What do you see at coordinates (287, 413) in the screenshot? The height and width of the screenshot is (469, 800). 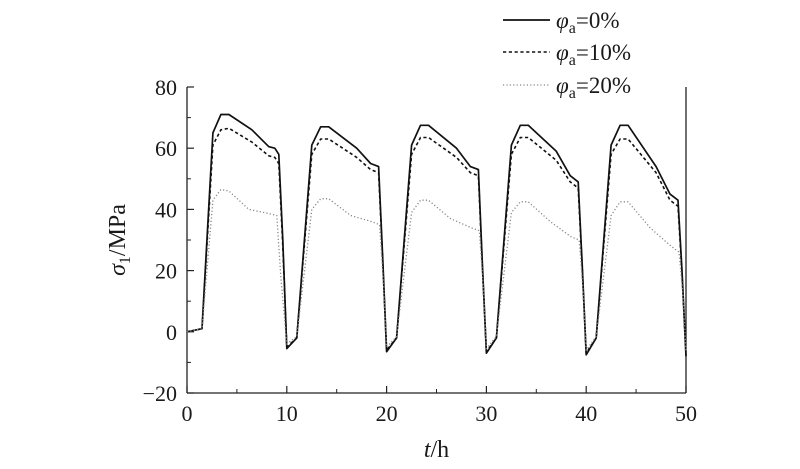 I see `x-tick-label: 10` at bounding box center [287, 413].